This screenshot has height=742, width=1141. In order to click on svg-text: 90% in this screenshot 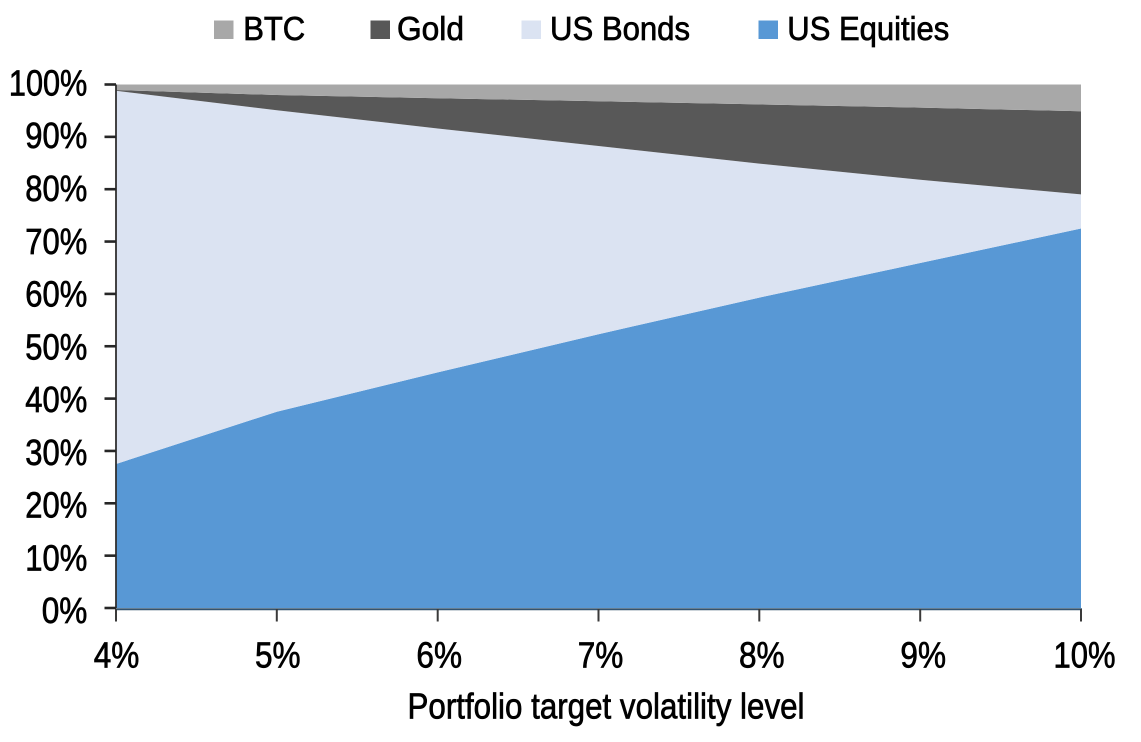, I will do `click(56, 135)`.